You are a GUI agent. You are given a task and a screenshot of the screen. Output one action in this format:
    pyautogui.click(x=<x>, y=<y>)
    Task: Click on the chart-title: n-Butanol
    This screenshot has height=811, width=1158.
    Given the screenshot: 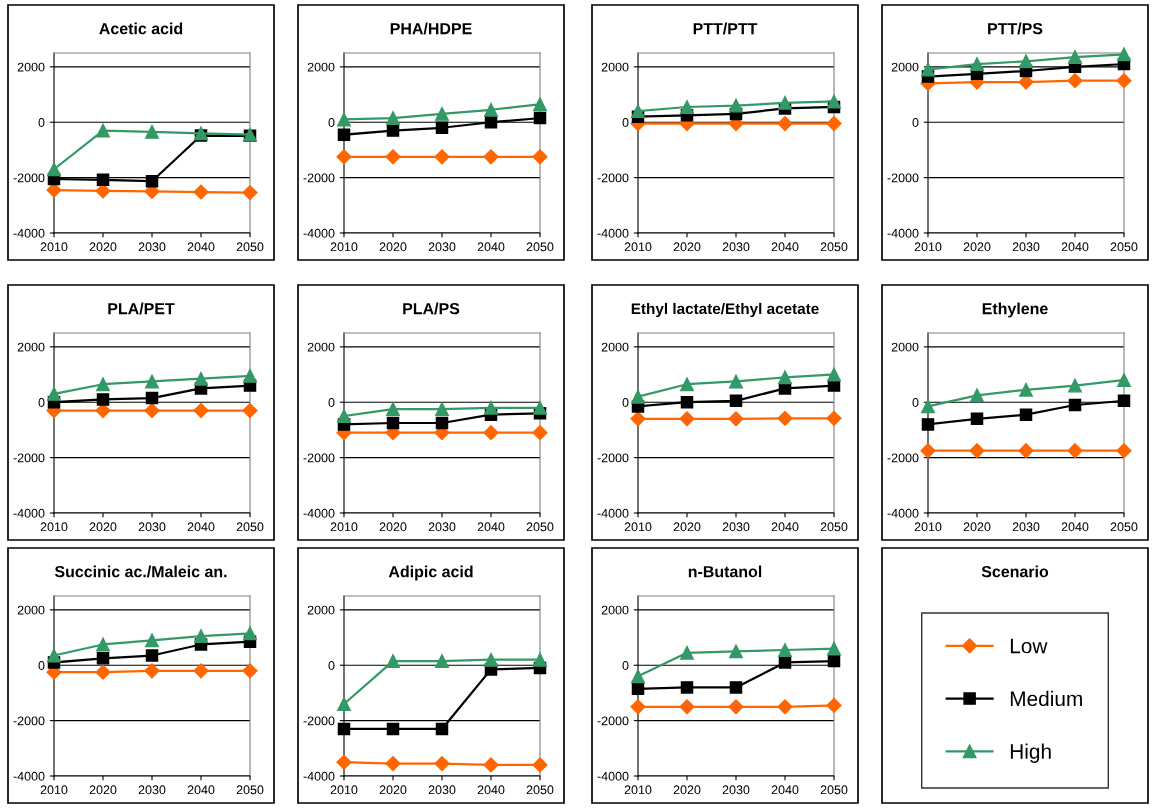 What is the action you would take?
    pyautogui.click(x=725, y=571)
    